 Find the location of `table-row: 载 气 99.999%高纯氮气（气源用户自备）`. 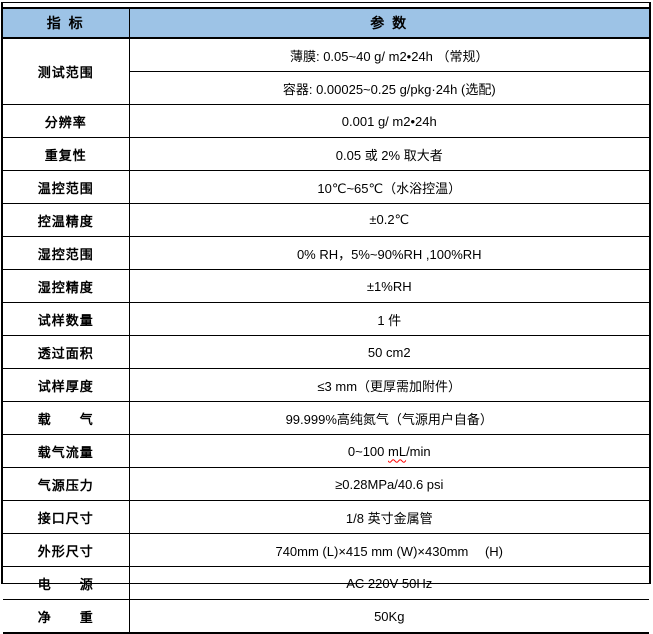

table-row: 载 气 99.999%高纯氮气（气源用户自备） is located at coordinates (326, 418).